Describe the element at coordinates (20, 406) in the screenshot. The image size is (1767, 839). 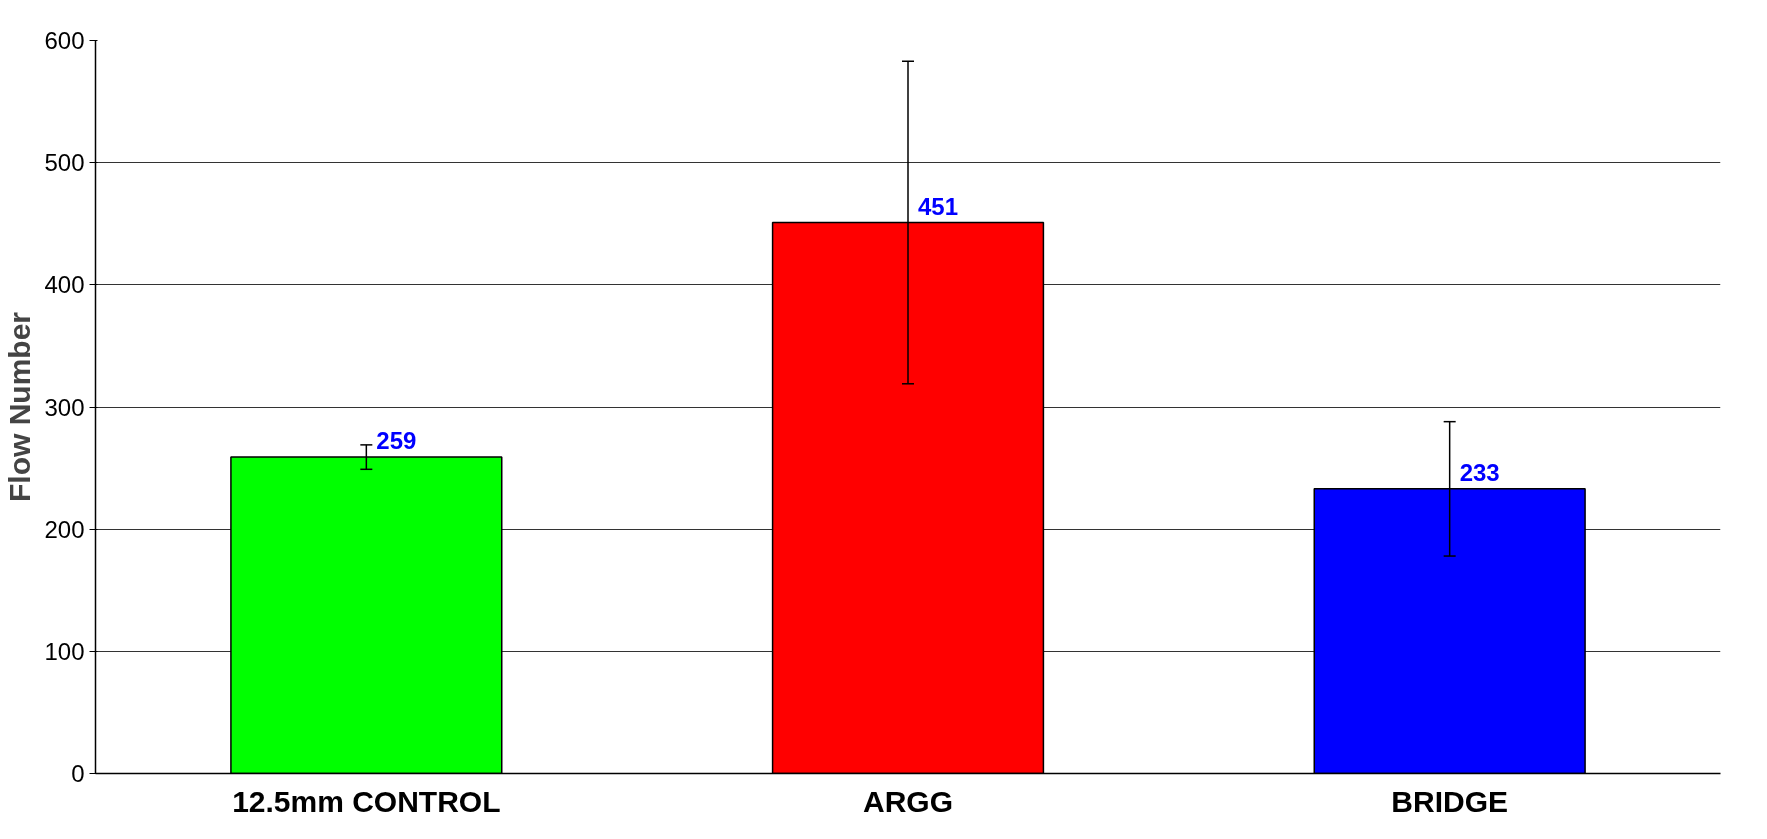
I see `y-axis-title: Flow Number` at that location.